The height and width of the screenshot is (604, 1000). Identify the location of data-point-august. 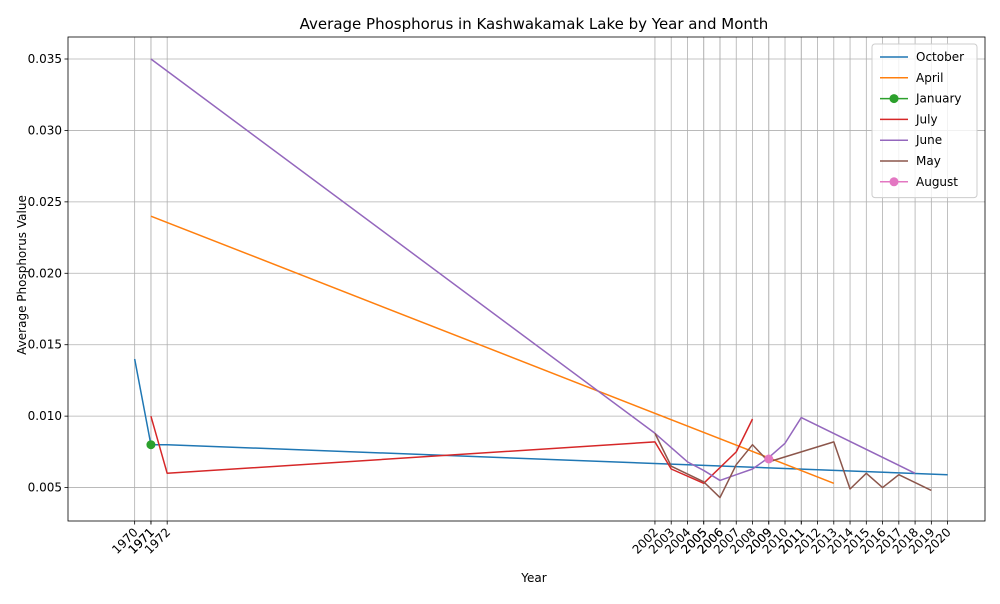
(769, 459).